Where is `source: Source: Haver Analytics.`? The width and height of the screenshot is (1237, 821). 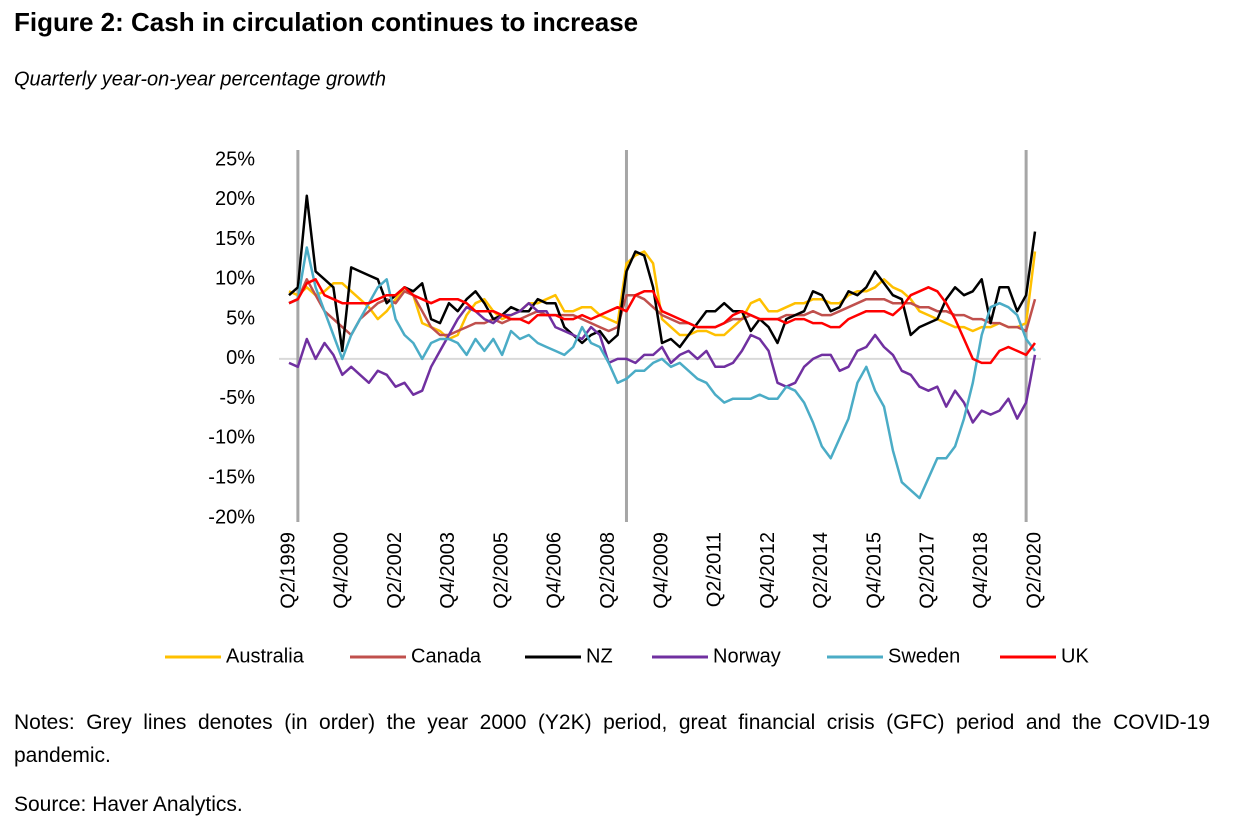 source: Source: Haver Analytics. is located at coordinates (128, 804).